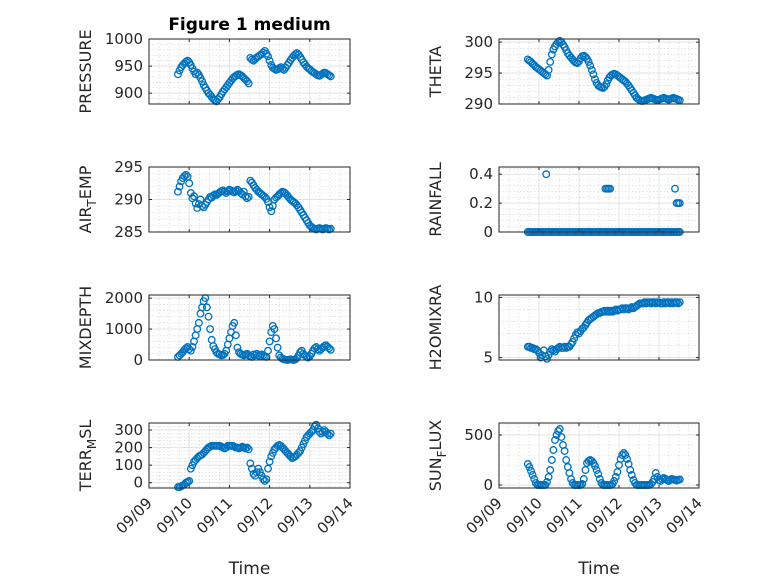  I want to click on y-tick-label: 950, so click(128, 66).